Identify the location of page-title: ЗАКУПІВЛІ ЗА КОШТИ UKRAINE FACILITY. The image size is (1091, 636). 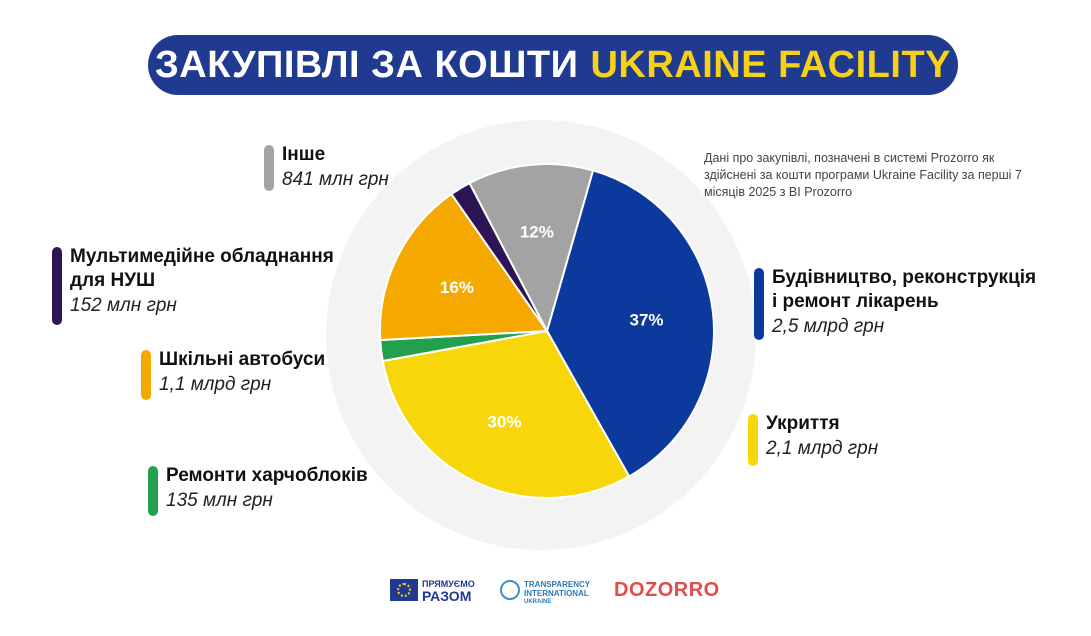
(553, 65).